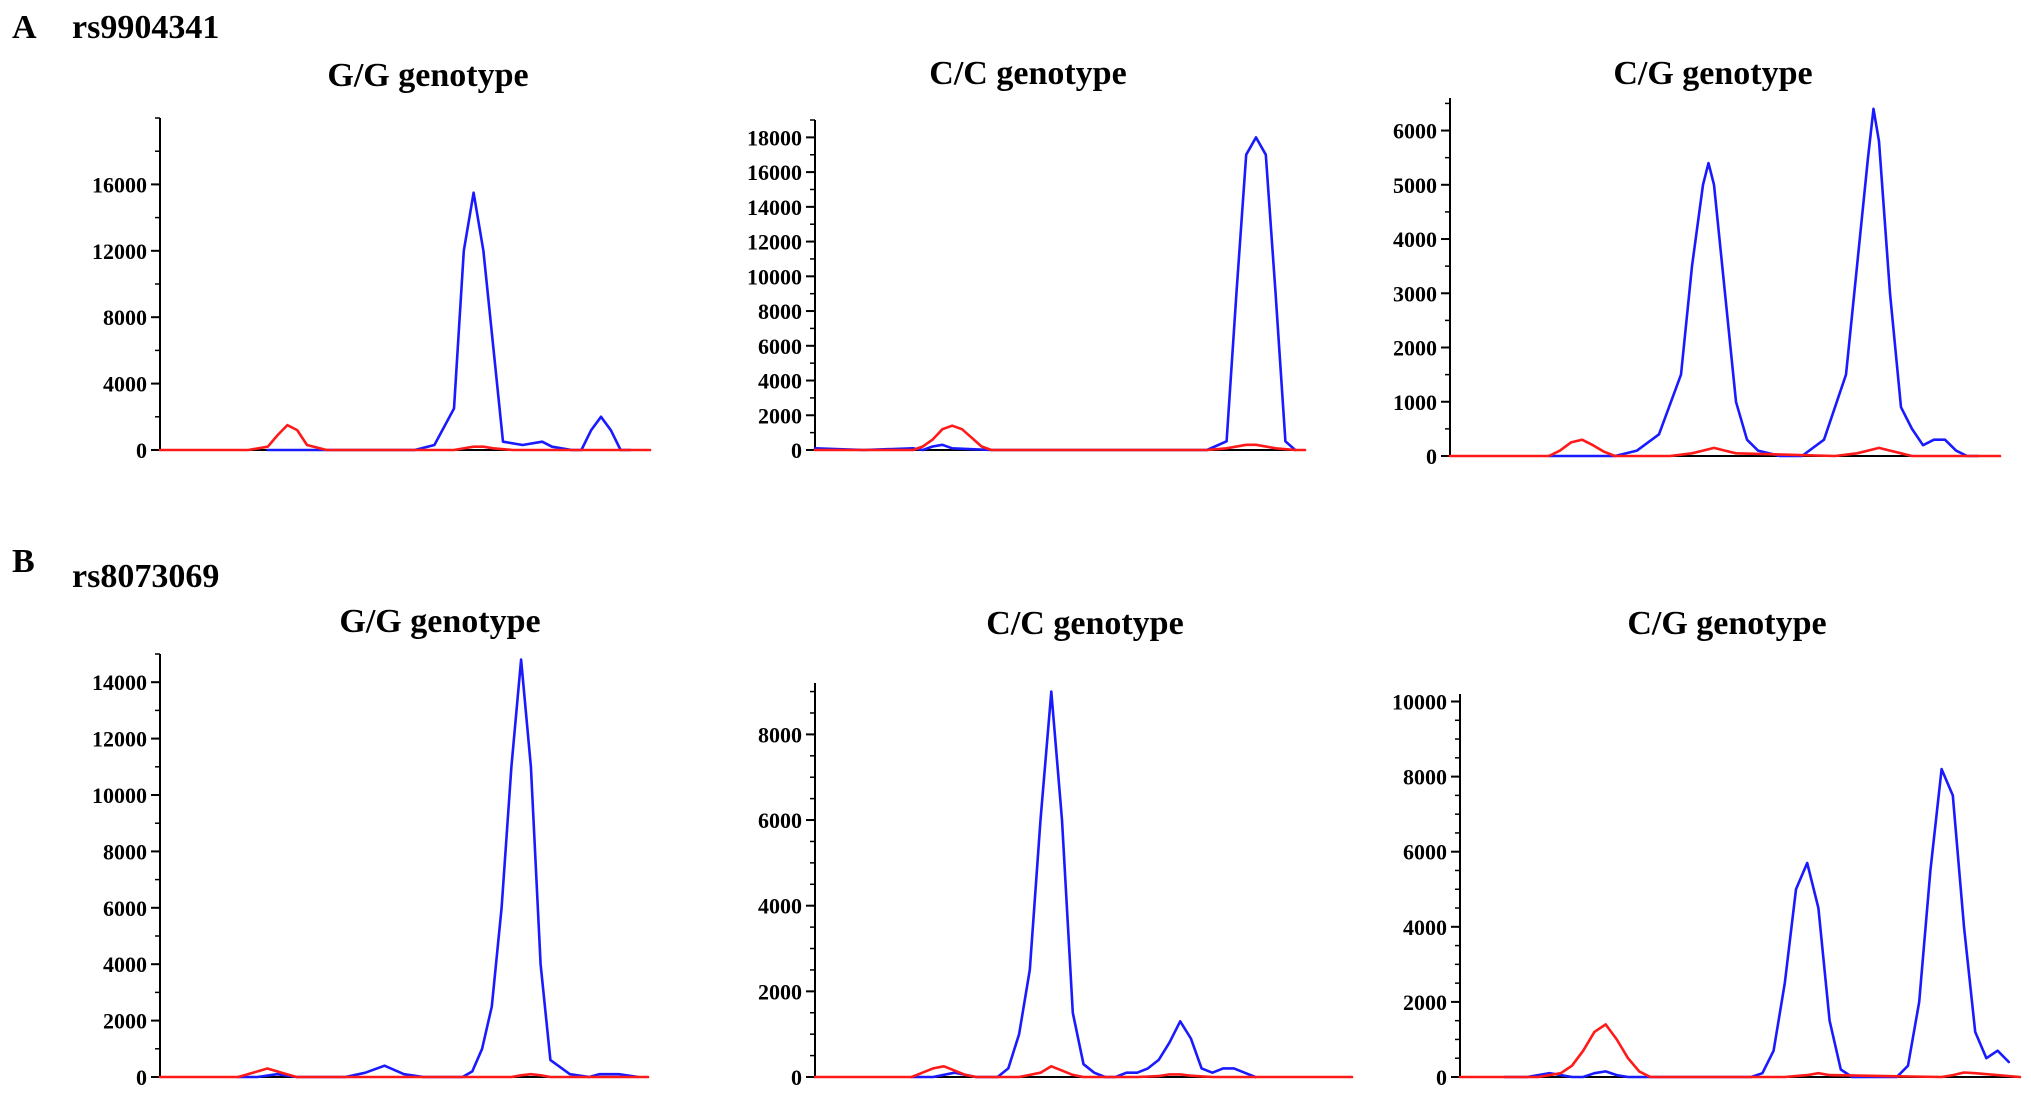  Describe the element at coordinates (1415, 402) in the screenshot. I see `y-tick-label: 1000` at that location.